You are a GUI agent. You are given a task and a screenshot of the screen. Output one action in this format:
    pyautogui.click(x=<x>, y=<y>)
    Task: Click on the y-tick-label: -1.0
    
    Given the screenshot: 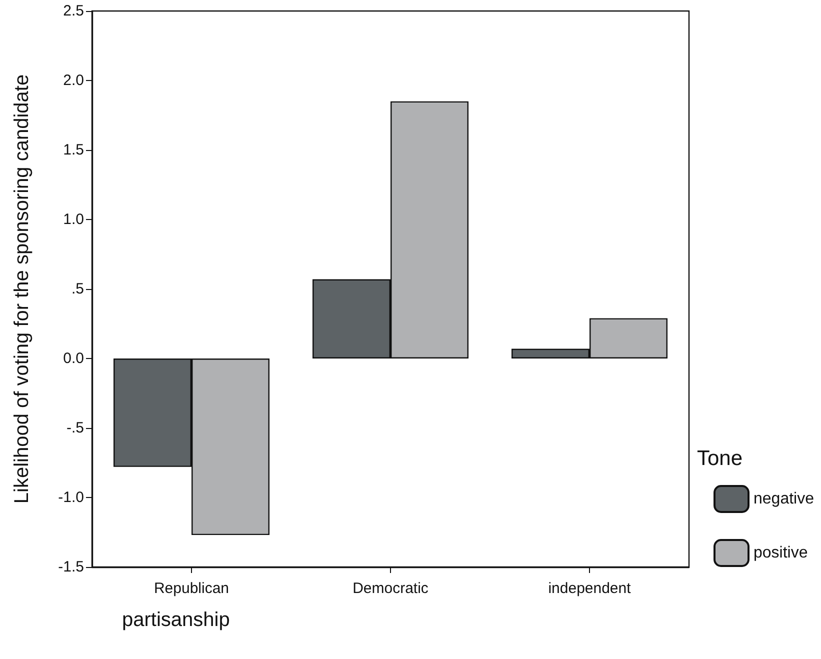 What is the action you would take?
    pyautogui.click(x=71, y=497)
    